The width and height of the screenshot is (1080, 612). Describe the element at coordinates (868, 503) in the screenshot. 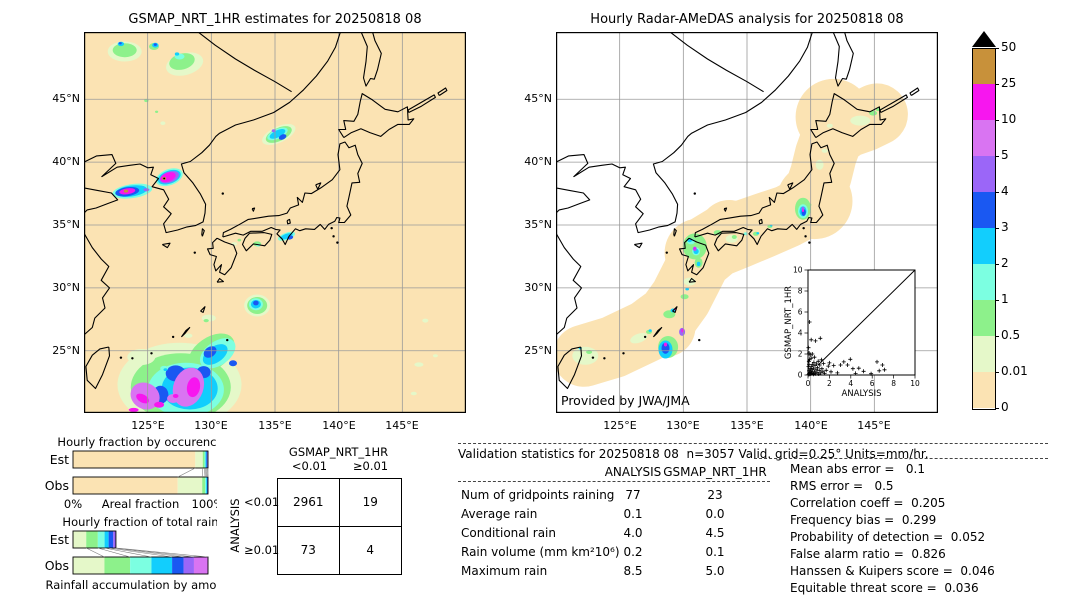

I see `skill-score-line: Correlation coeff = 0.205` at that location.